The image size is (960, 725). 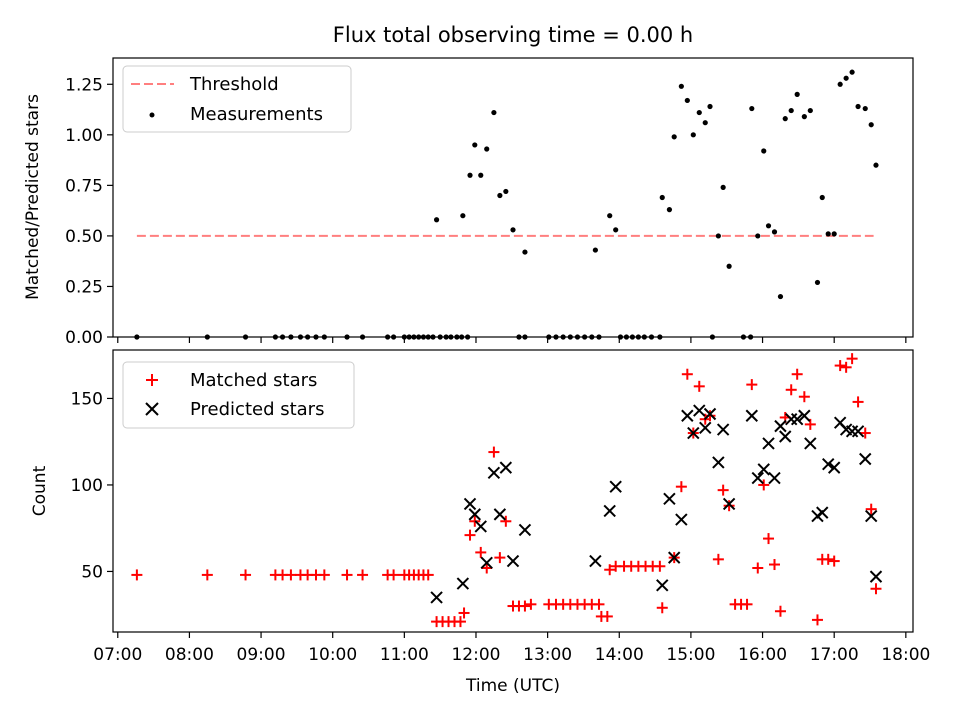 What do you see at coordinates (84, 338) in the screenshot?
I see `top-y-tick-label: 0.00` at bounding box center [84, 338].